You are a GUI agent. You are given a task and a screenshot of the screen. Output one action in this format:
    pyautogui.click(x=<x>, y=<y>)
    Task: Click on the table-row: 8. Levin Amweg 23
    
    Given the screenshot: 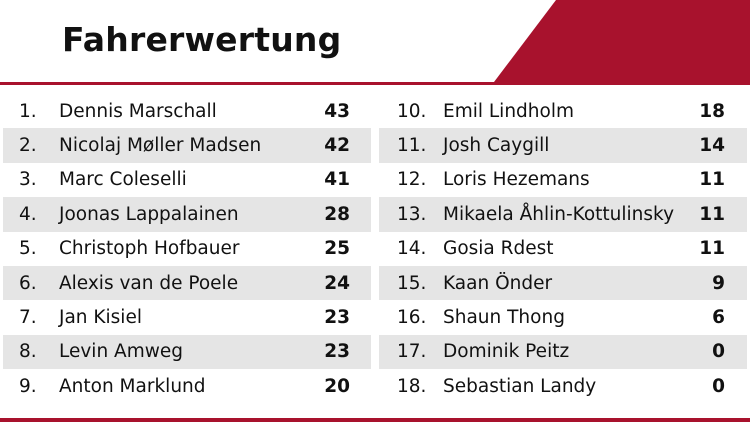 What is the action you would take?
    pyautogui.click(x=187, y=352)
    